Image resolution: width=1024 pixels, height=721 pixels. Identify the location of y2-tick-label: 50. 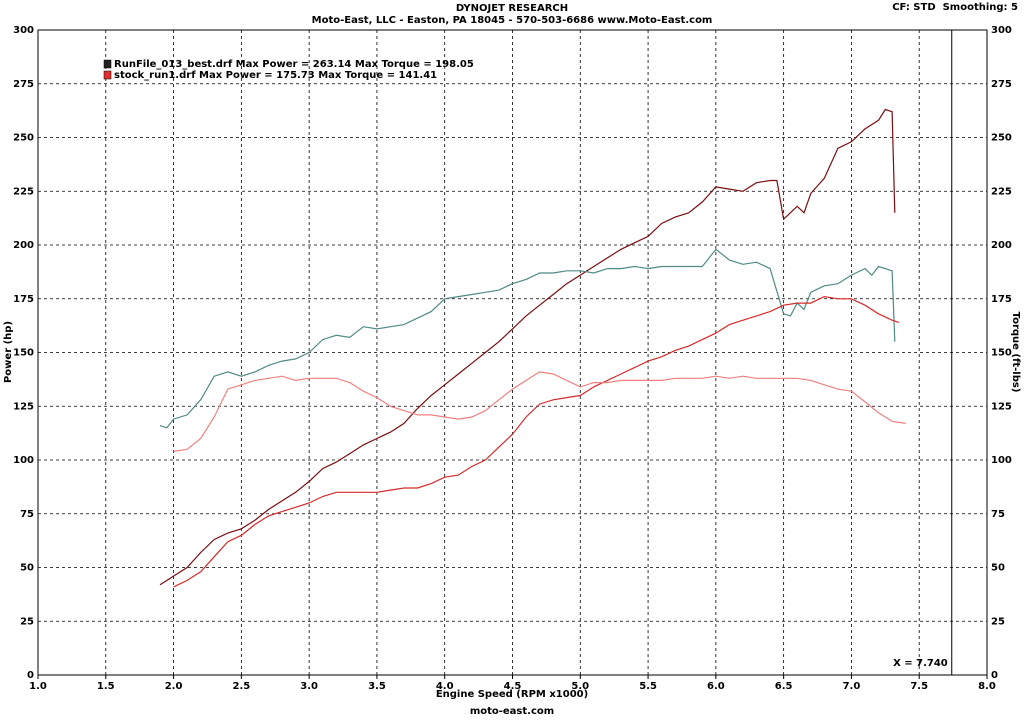
(998, 568).